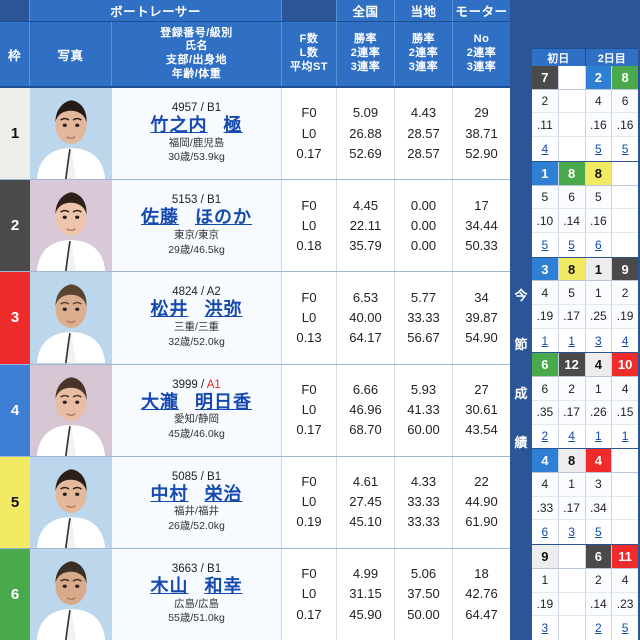 This screenshot has width=640, height=640. I want to click on start-timing-cell, so click(625, 508).